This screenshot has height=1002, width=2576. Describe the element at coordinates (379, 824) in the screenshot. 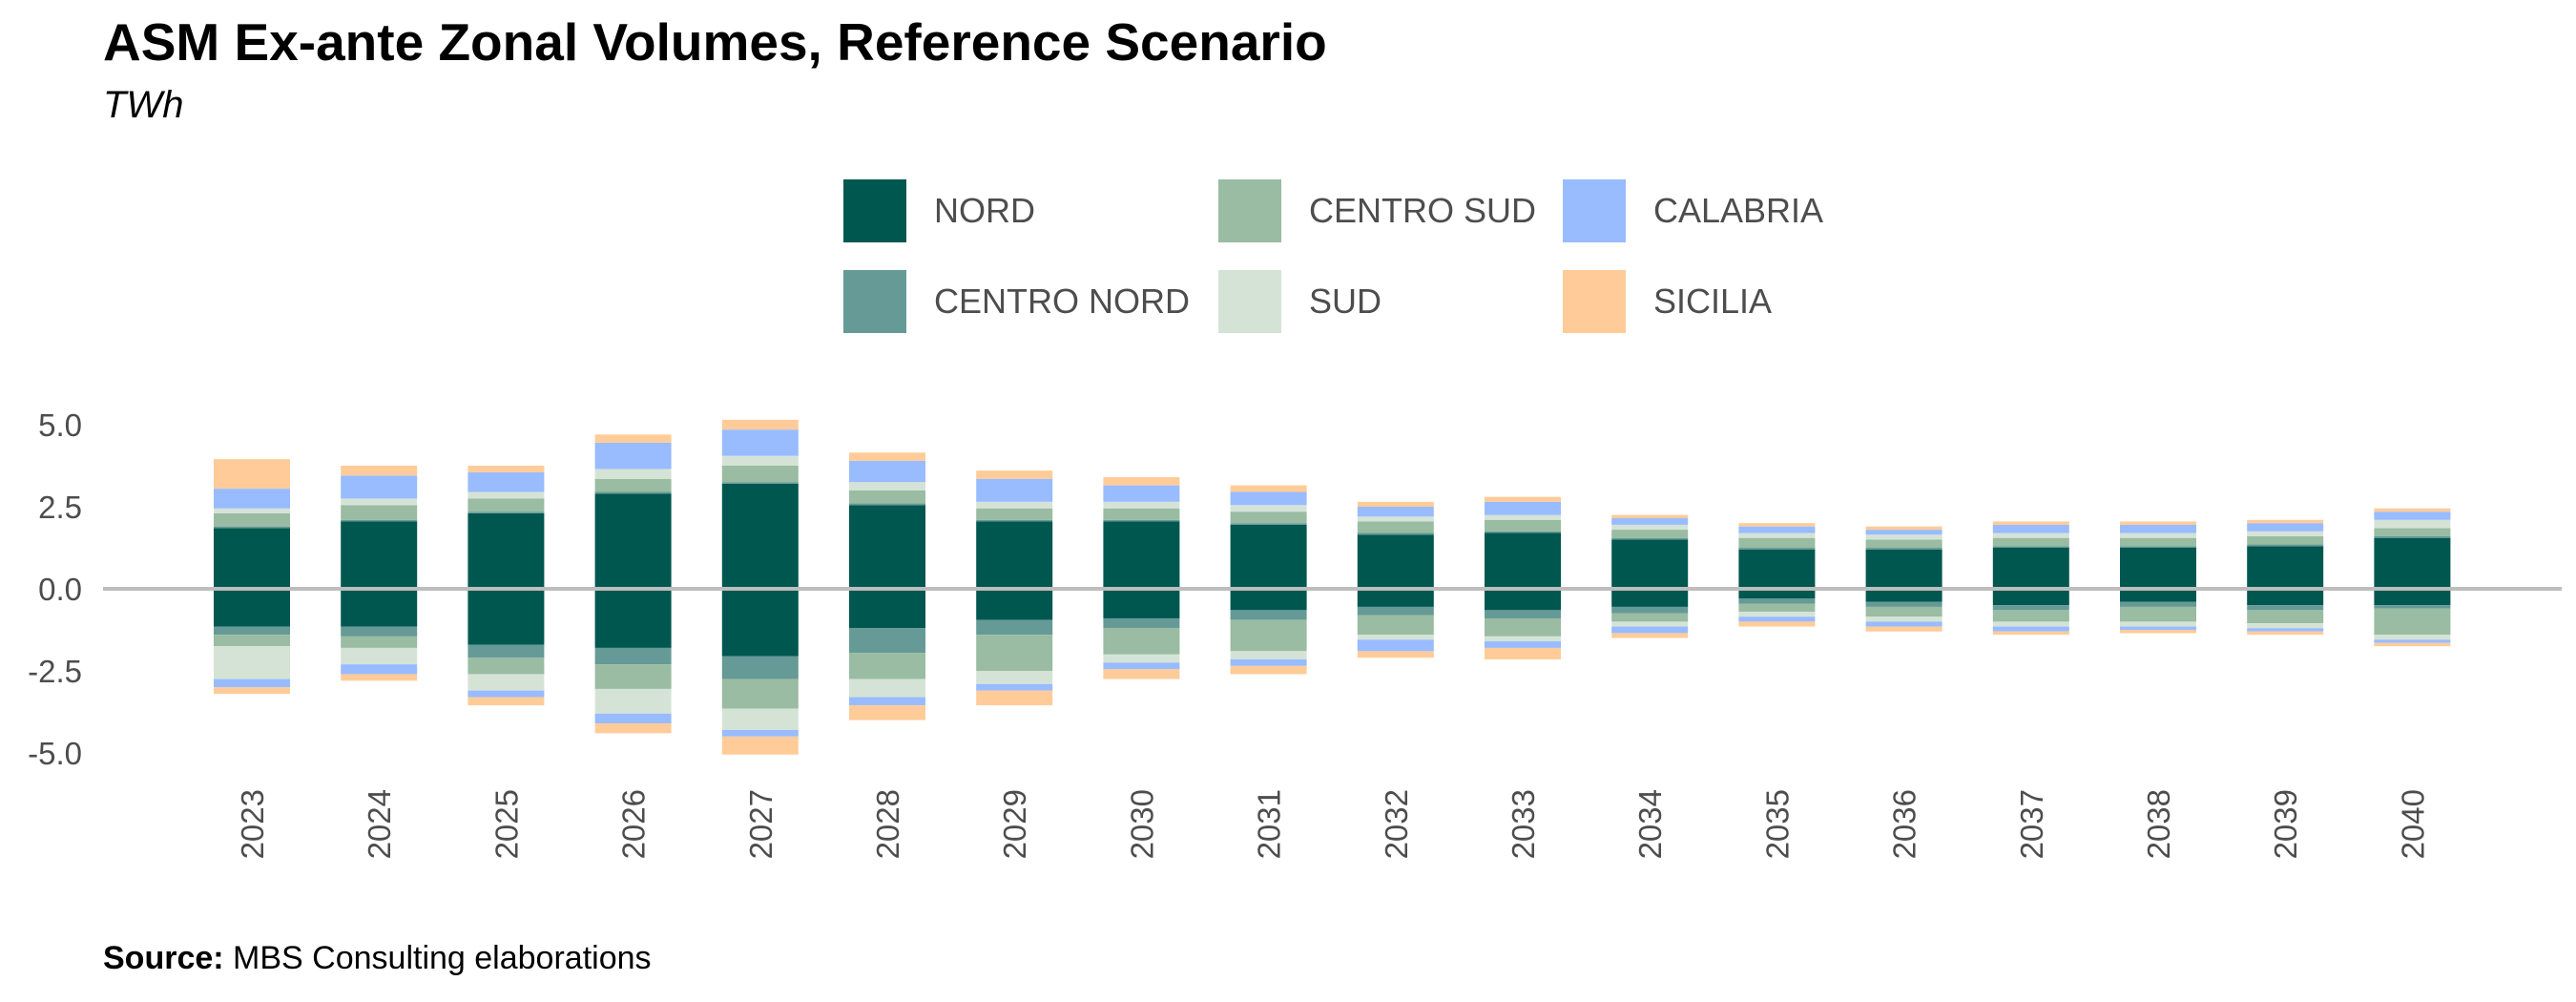

I see `x-tick-label: 2024` at that location.